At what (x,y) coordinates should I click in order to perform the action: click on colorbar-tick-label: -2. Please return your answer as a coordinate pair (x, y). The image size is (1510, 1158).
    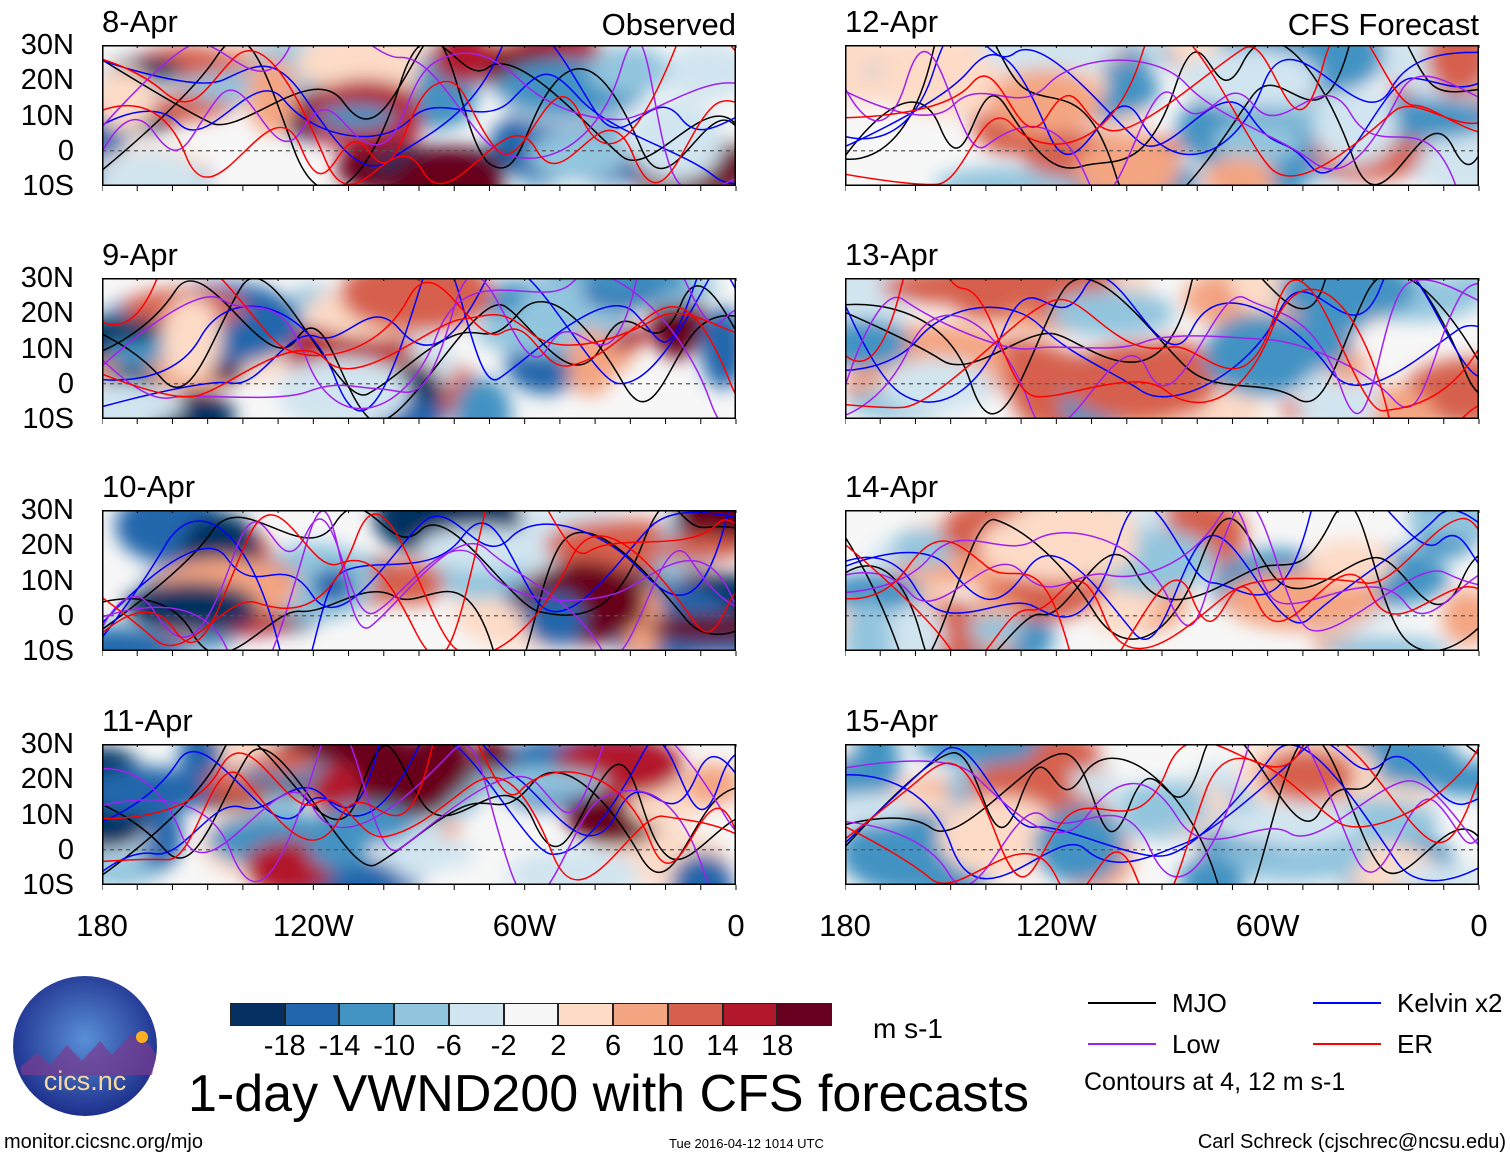
    Looking at the image, I should click on (503, 1046).